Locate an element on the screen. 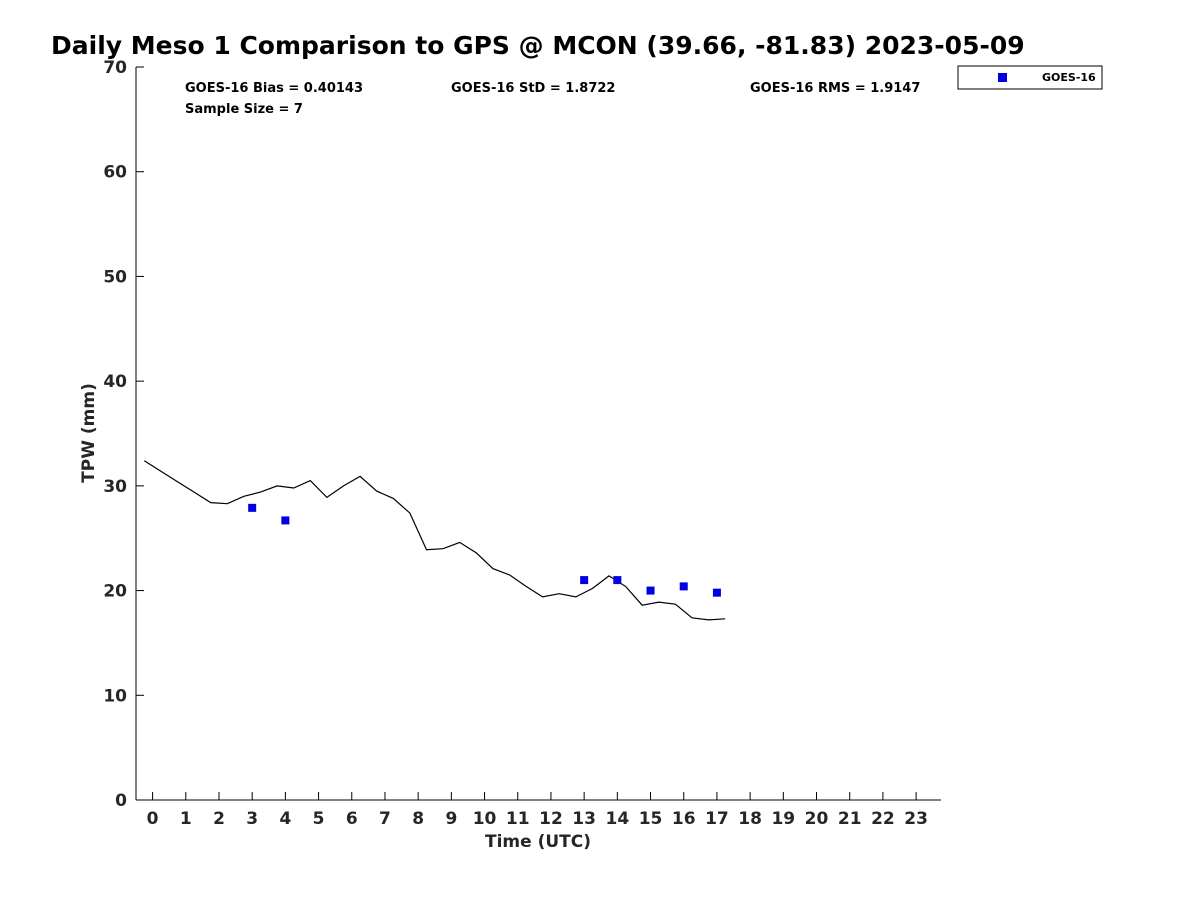 Image resolution: width=1200 pixels, height=900 pixels. y-tick-label: 0 is located at coordinates (121, 801).